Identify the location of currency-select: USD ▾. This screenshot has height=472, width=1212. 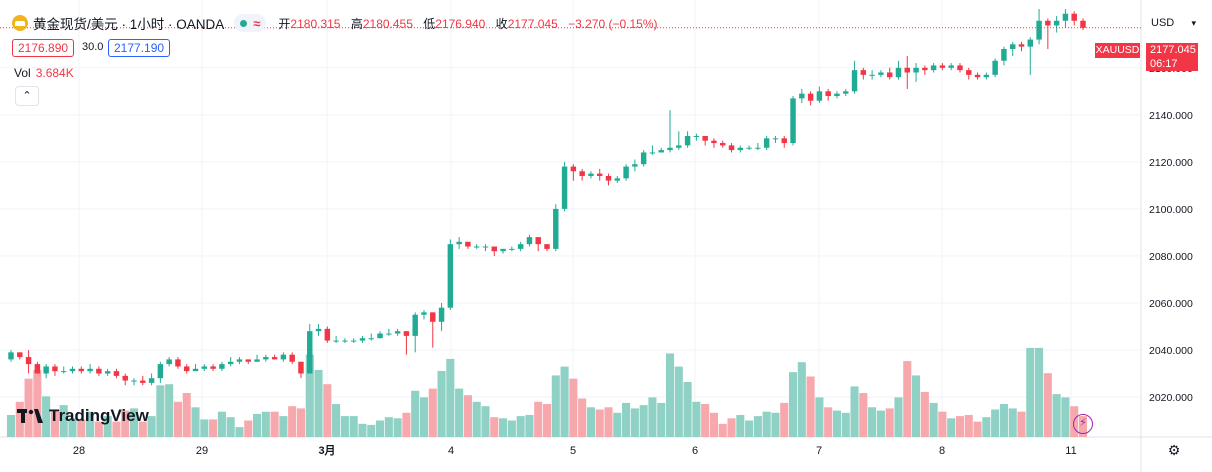
(1173, 23).